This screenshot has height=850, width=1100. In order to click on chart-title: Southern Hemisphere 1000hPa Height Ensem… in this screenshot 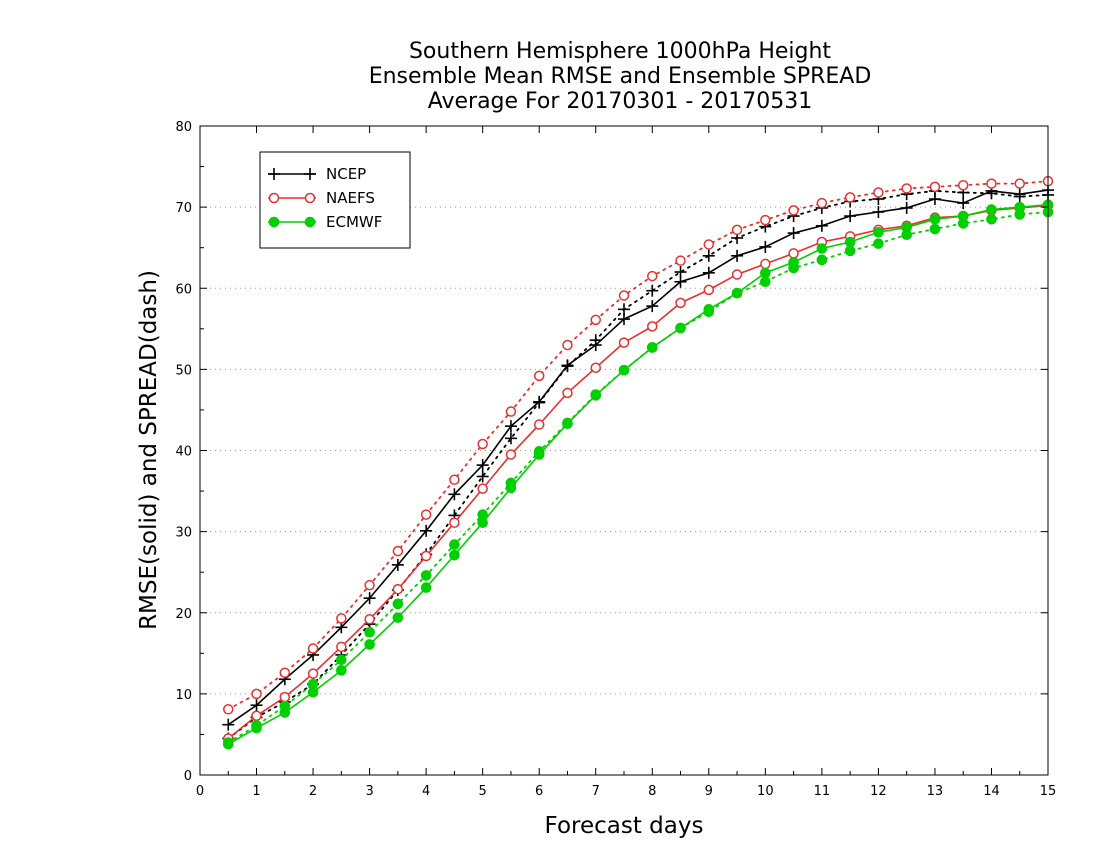, I will do `click(620, 76)`.